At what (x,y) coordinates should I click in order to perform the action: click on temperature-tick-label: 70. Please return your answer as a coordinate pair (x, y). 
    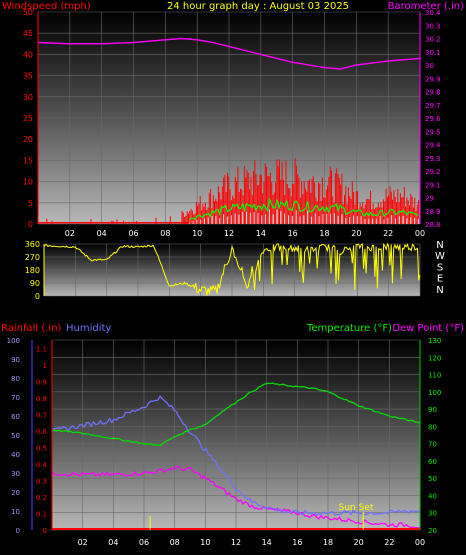
    Looking at the image, I should click on (432, 445).